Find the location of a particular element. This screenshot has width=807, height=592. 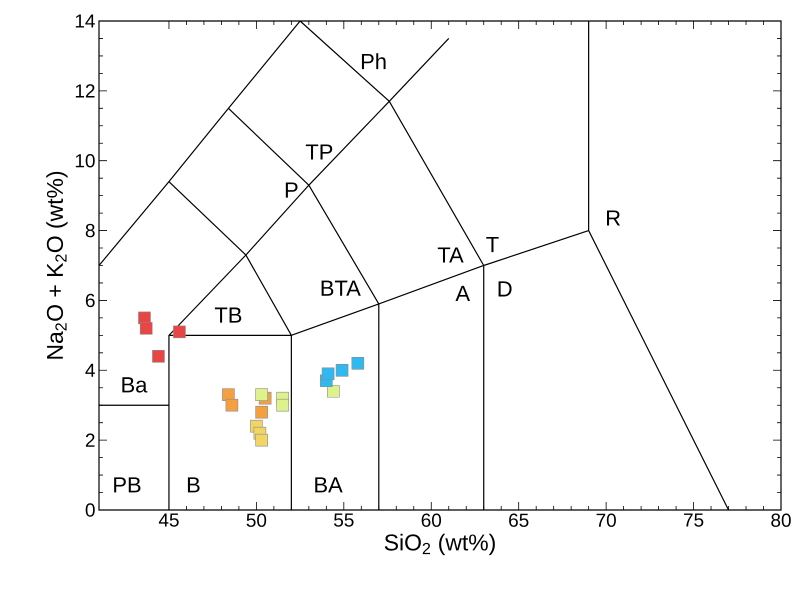

annotation: Ph is located at coordinates (374, 61).